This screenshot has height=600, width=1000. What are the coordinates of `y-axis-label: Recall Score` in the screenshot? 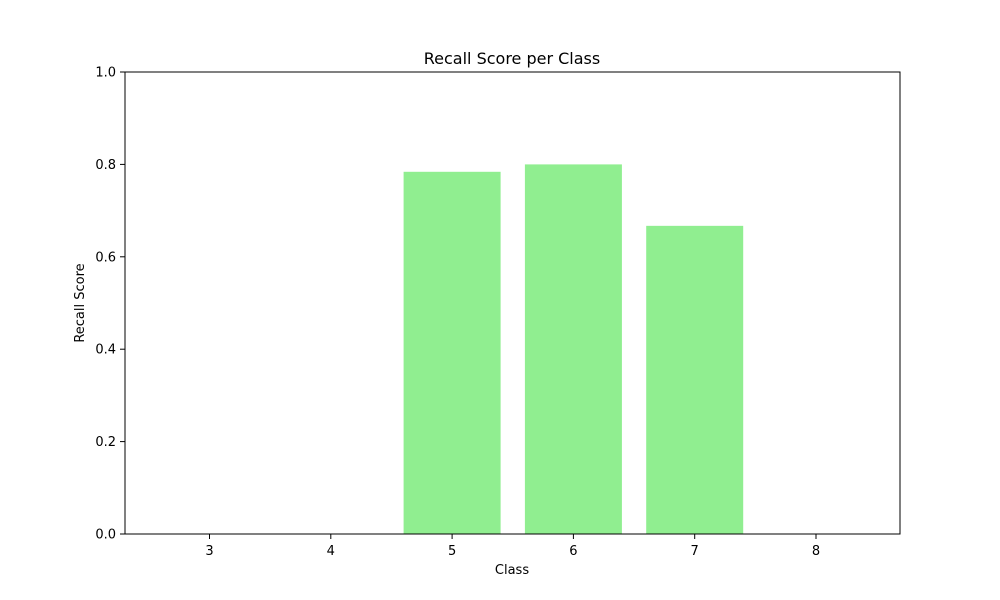 It's located at (80, 302).